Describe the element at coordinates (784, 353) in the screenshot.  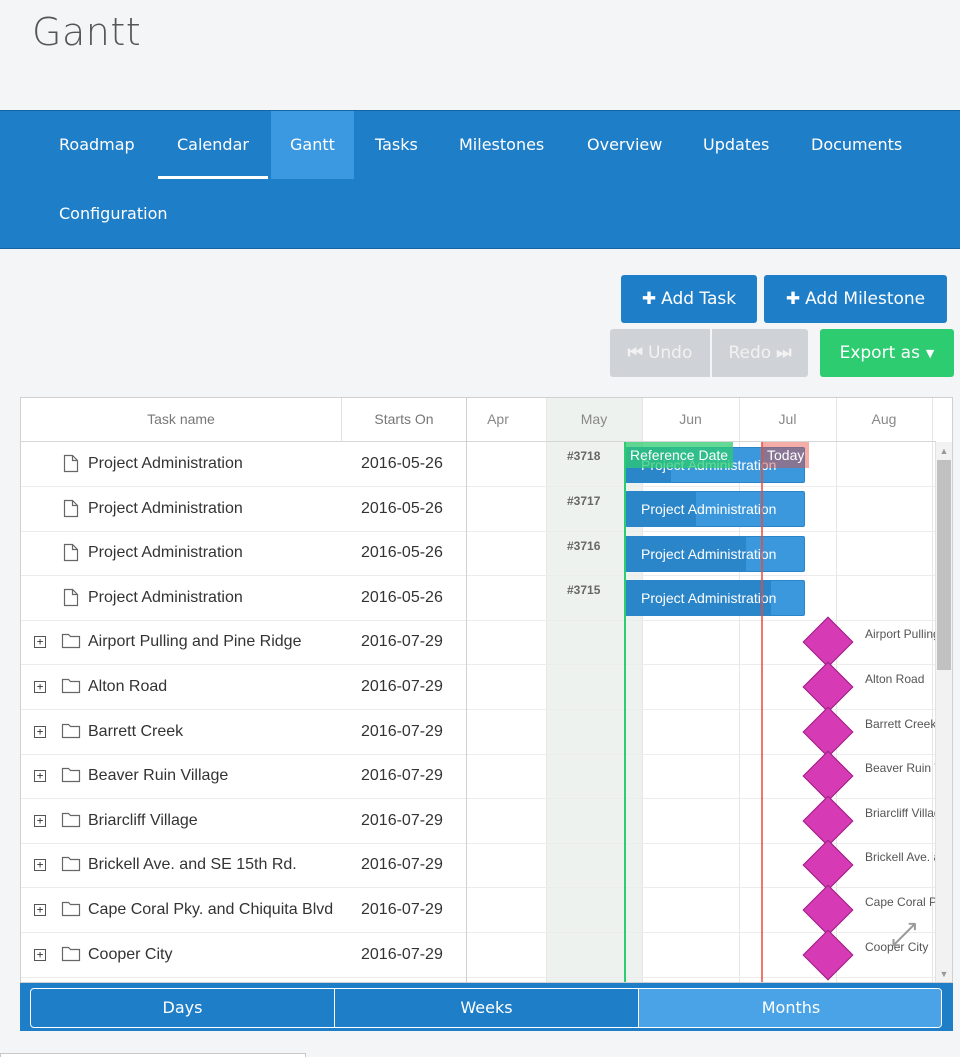
I see `skip-forward-icon: ⏭` at that location.